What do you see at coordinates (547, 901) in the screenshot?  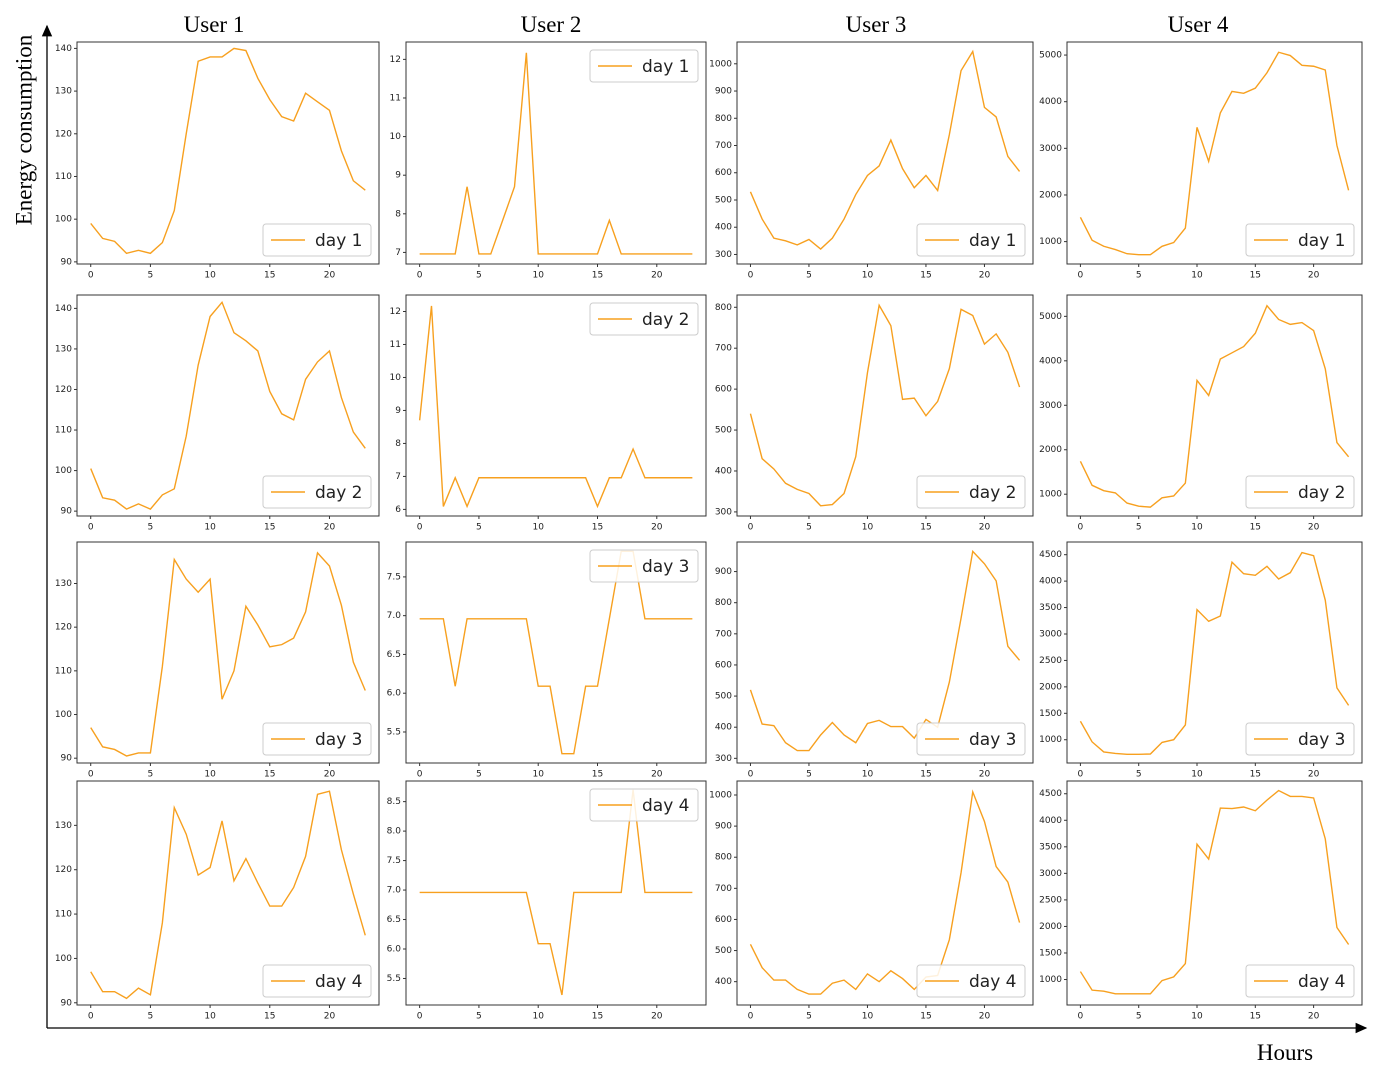 I see `panel: 5.5 6.0 6.5 7.0 7.5 8.0 8.5 0 5 10 15 20 day 4` at bounding box center [547, 901].